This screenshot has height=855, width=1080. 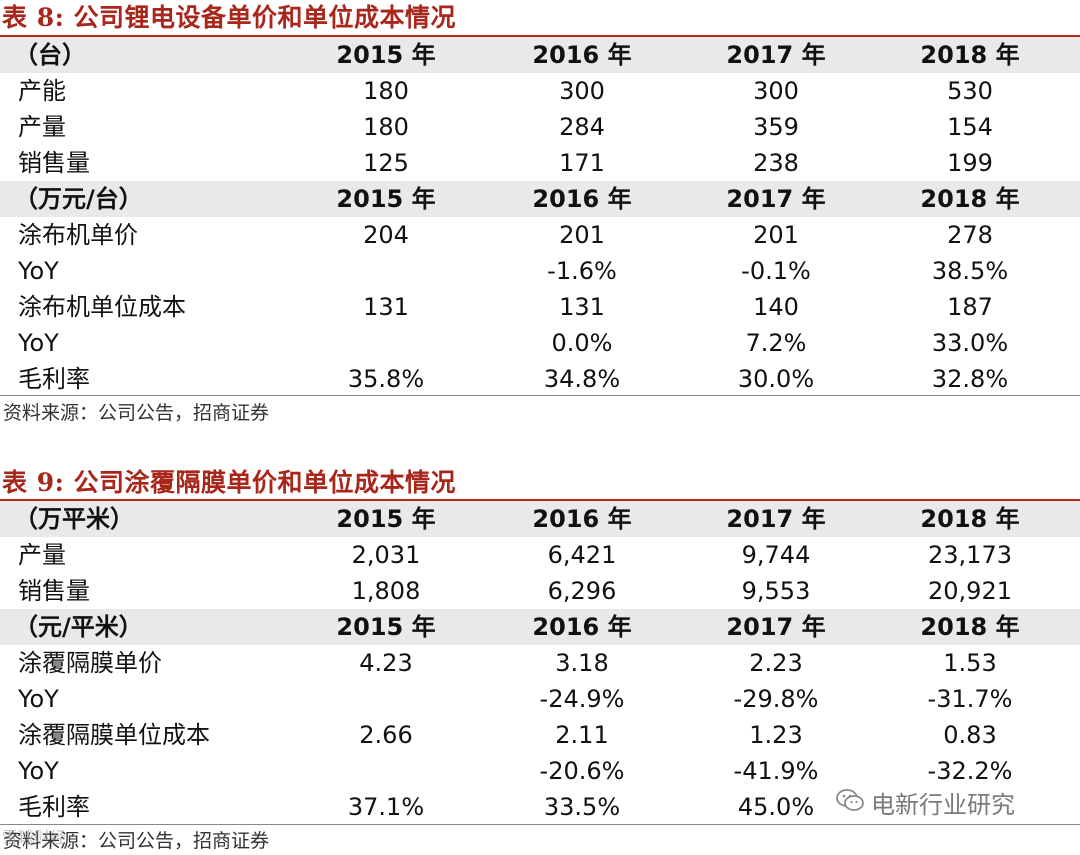 I want to click on table8-top-rule, so click(x=540, y=36).